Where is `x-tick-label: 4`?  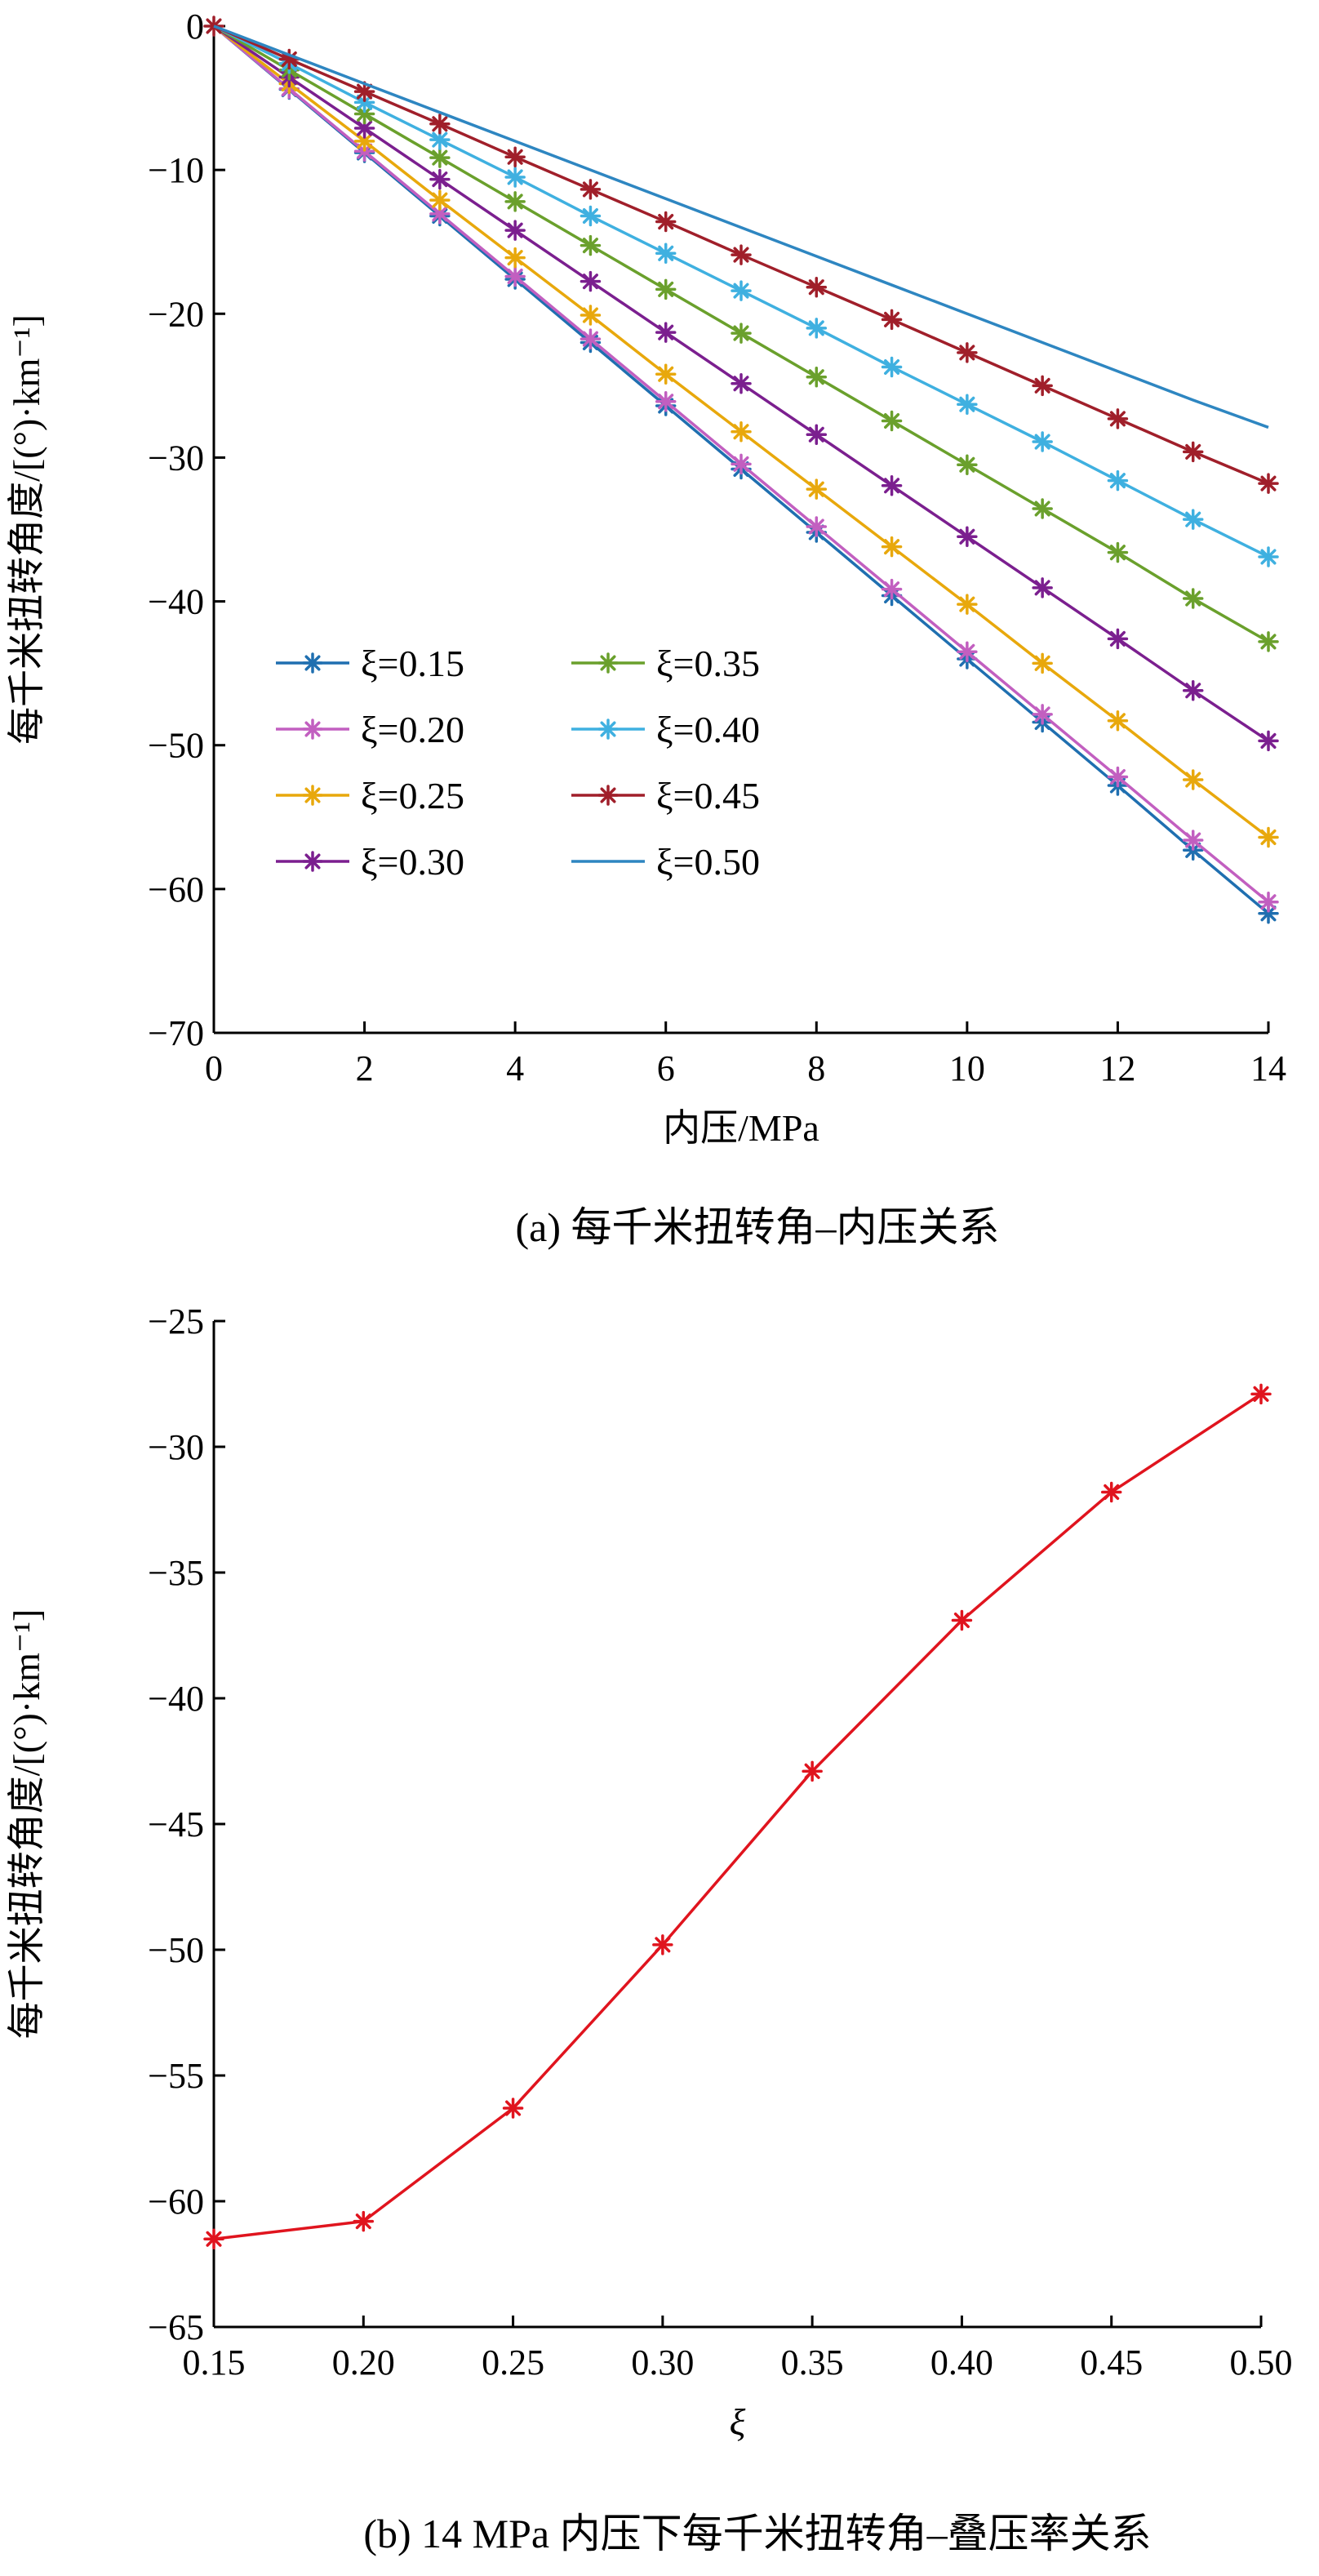
x-tick-label: 4 is located at coordinates (515, 1068).